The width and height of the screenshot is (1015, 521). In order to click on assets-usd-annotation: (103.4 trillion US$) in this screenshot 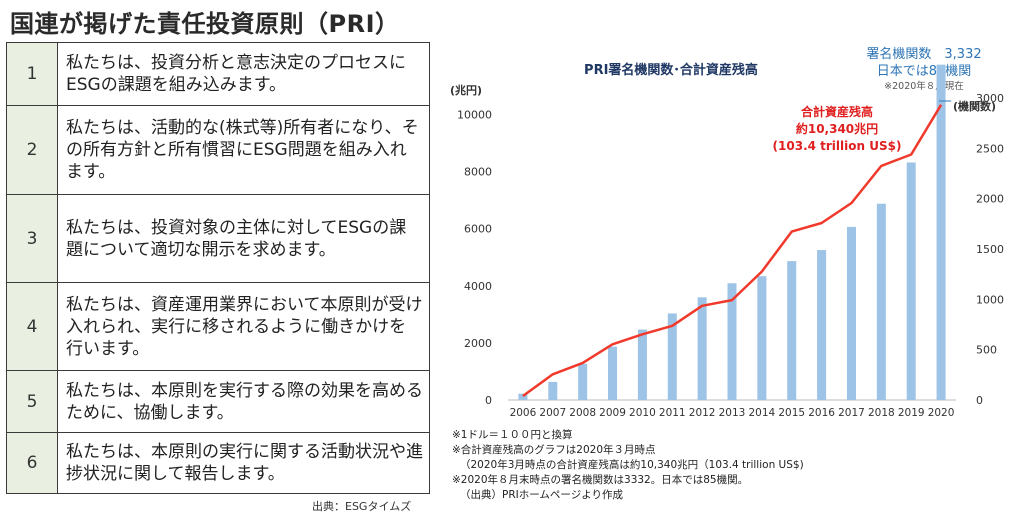, I will do `click(837, 146)`.